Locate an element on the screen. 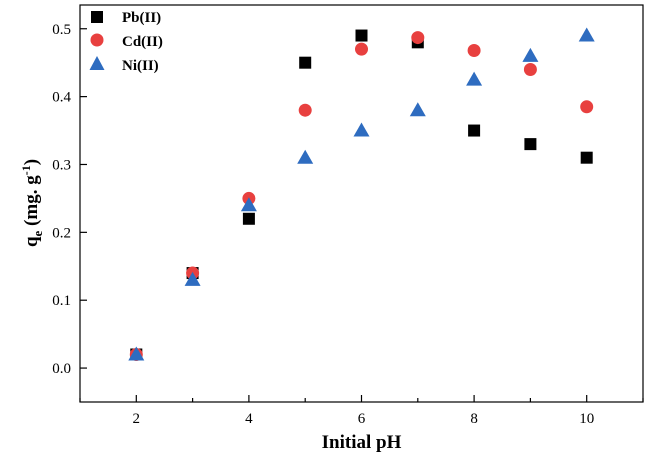 The height and width of the screenshot is (457, 648). legend-marker-cd is located at coordinates (97, 40).